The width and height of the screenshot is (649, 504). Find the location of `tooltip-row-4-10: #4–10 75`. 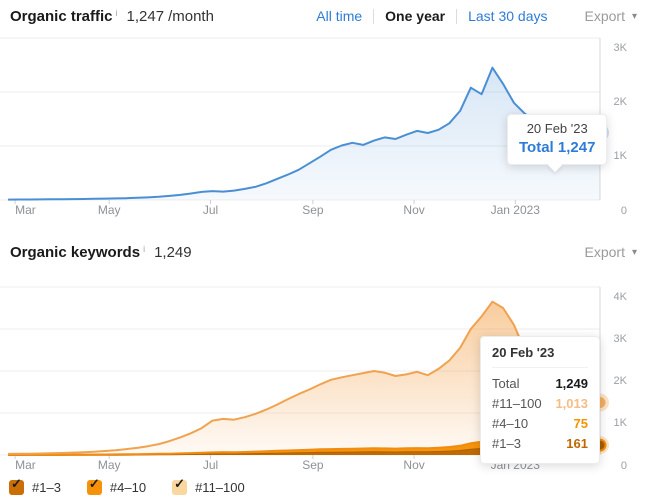

tooltip-row-4-10: #4–10 75 is located at coordinates (540, 424).